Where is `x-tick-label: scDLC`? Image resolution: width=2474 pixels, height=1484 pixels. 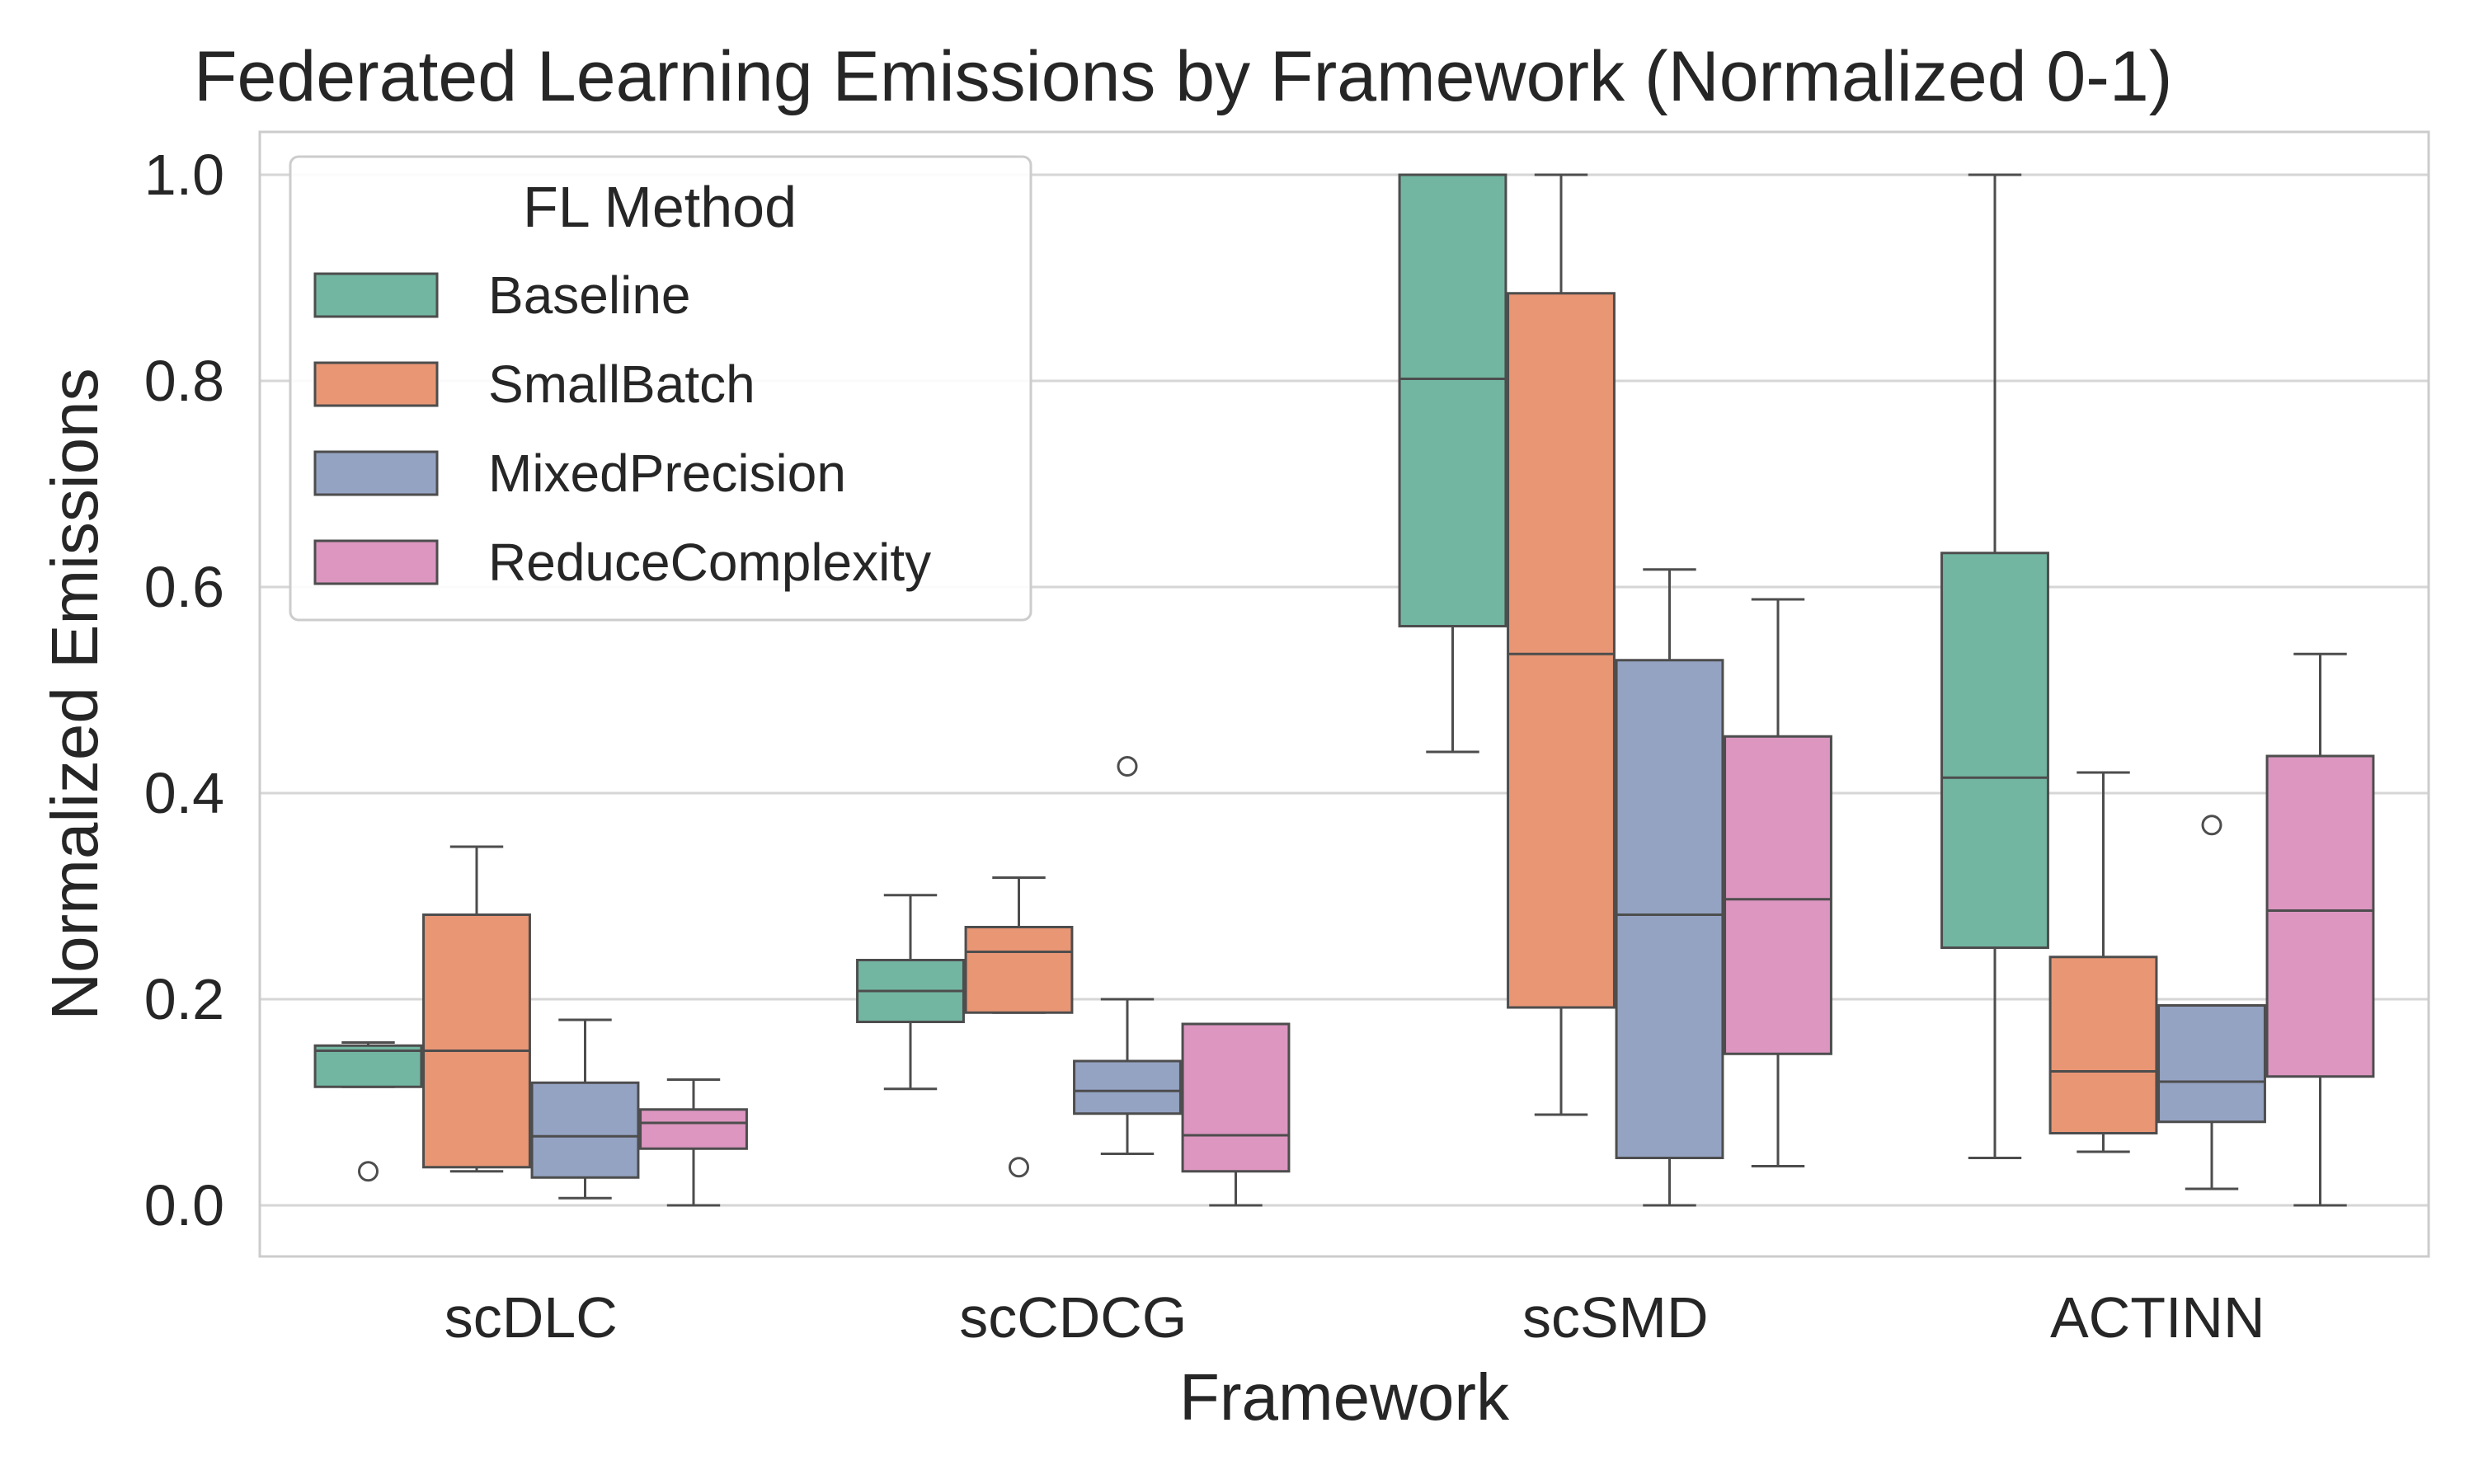 x-tick-label: scDLC is located at coordinates (531, 1317).